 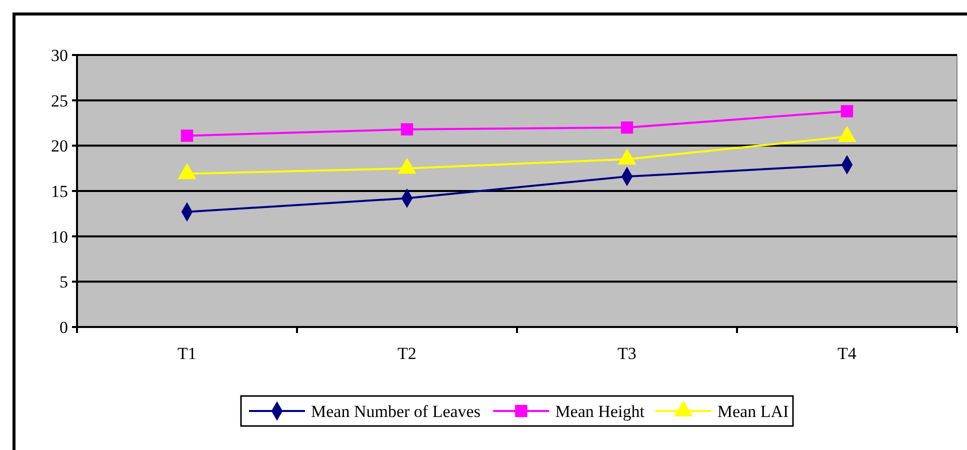 What do you see at coordinates (64, 327) in the screenshot?
I see `y-tick-label: 0` at bounding box center [64, 327].